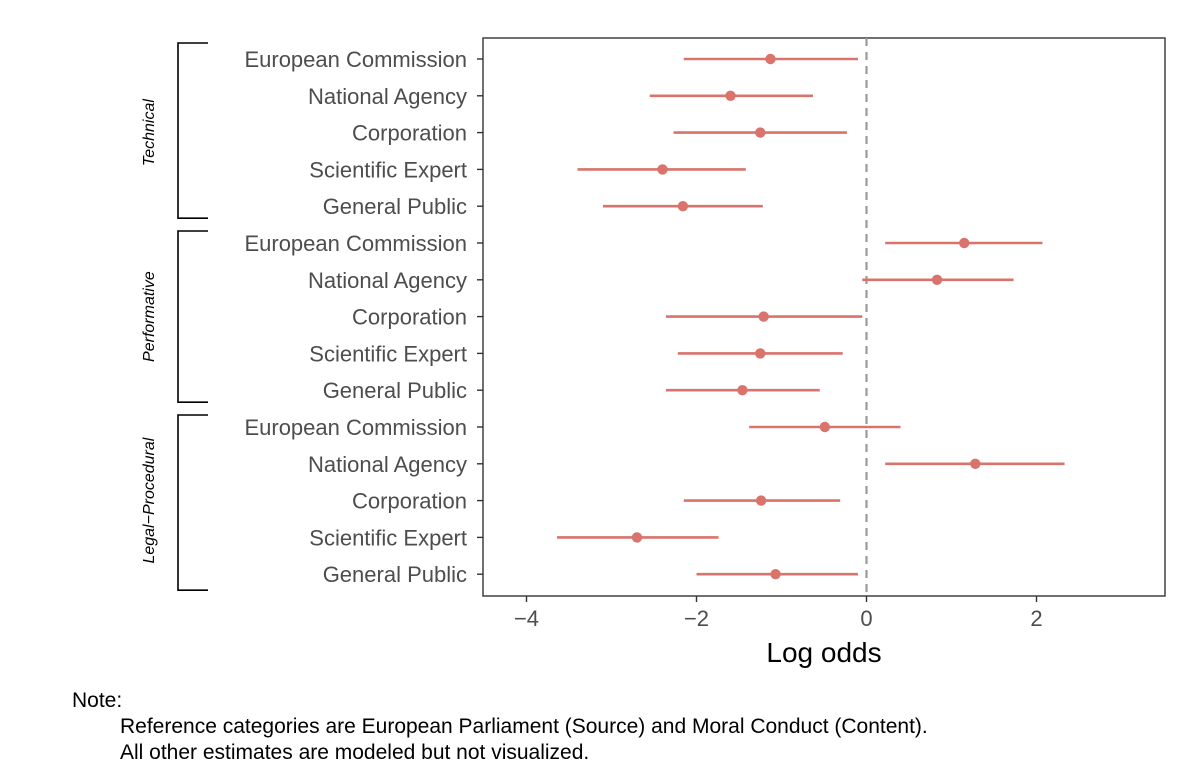 The image size is (1200, 784). I want to click on x-tick-label: −4, so click(526, 618).